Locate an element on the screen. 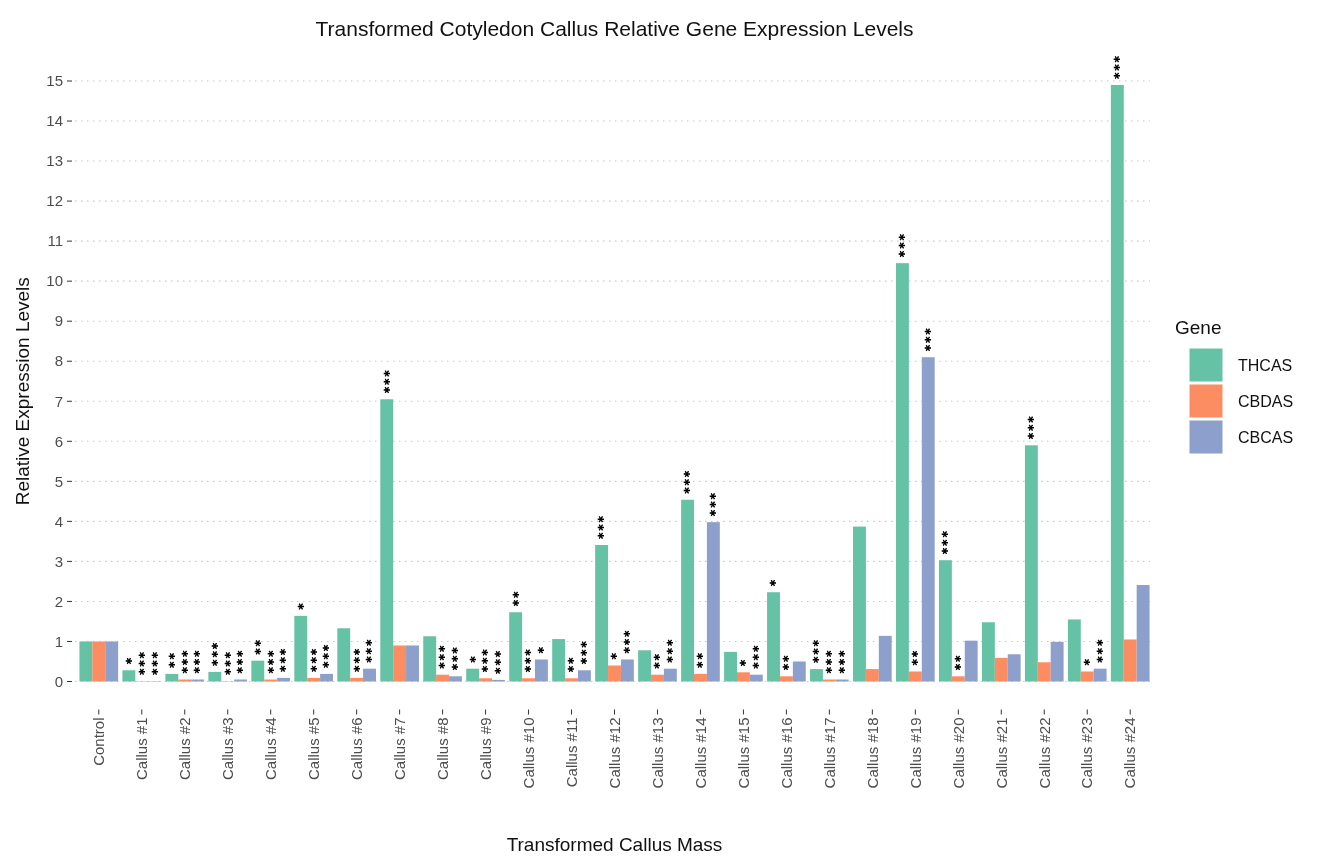 The height and width of the screenshot is (857, 1318). x-tick-label: Callus #11 is located at coordinates (571, 752).